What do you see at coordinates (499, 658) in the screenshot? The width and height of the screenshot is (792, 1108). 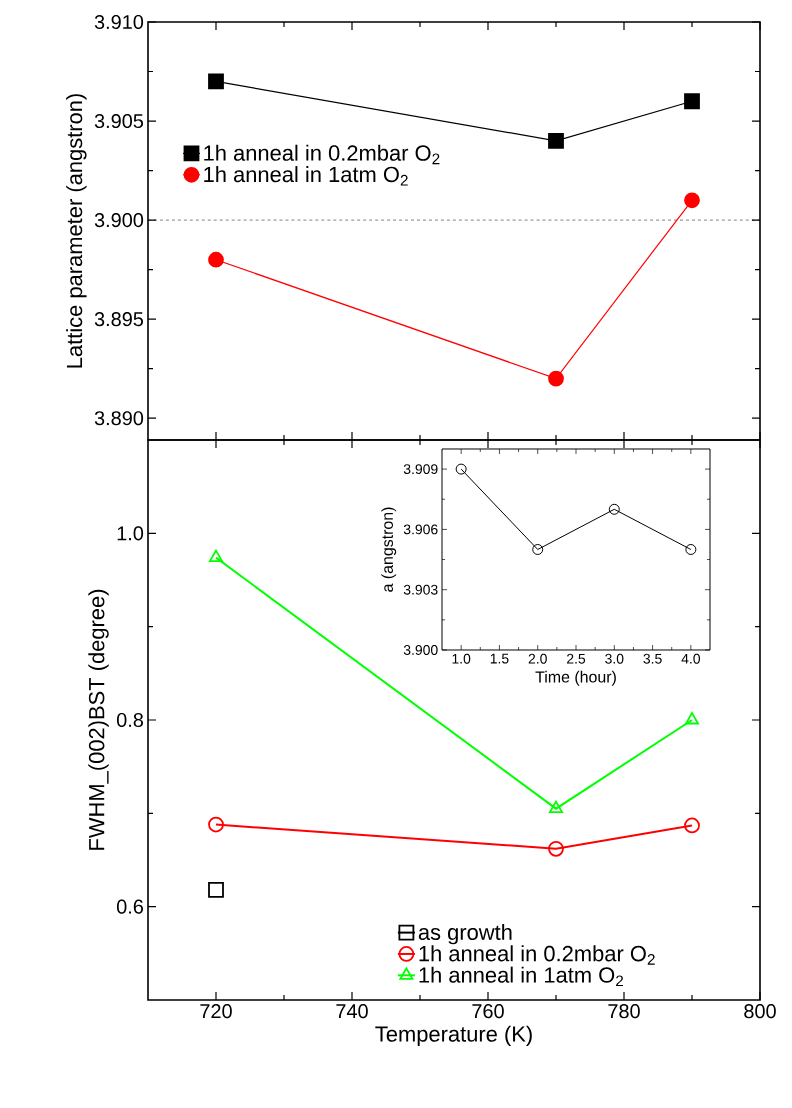 I see `x-tick-label: 1.5` at bounding box center [499, 658].